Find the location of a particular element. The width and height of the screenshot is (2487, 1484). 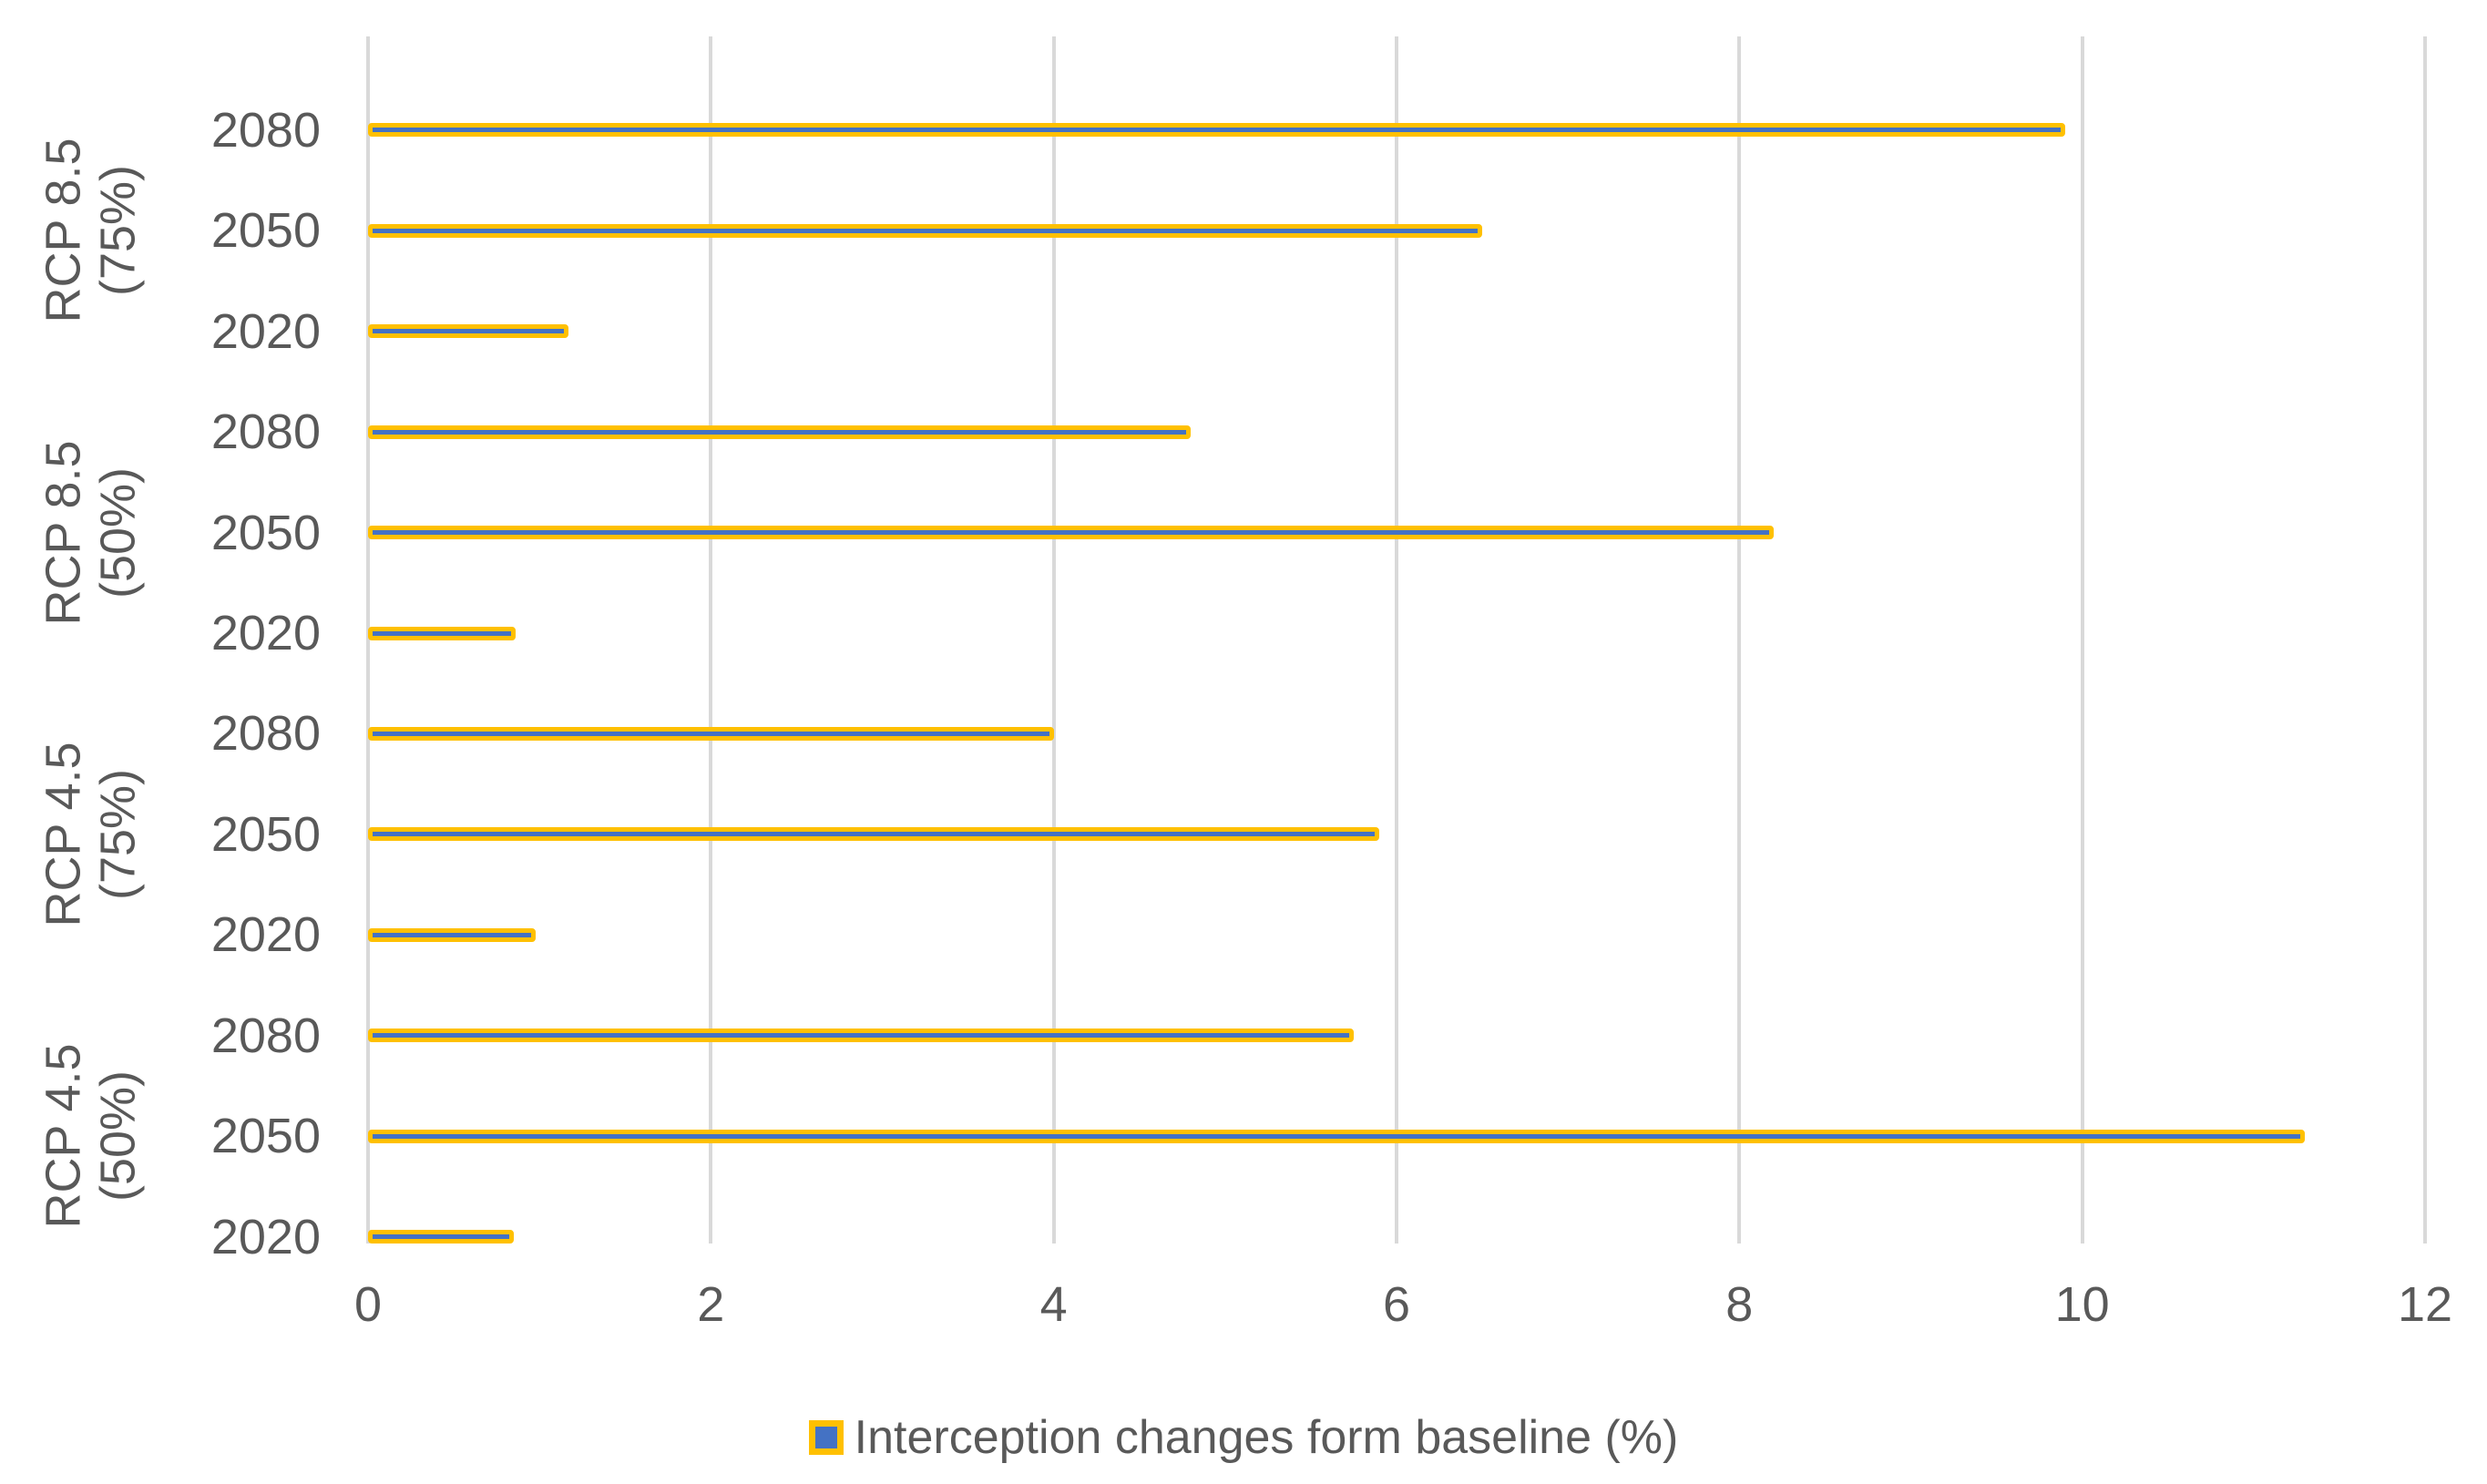

bar-rcp-8.5-75--2050 is located at coordinates (925, 230).